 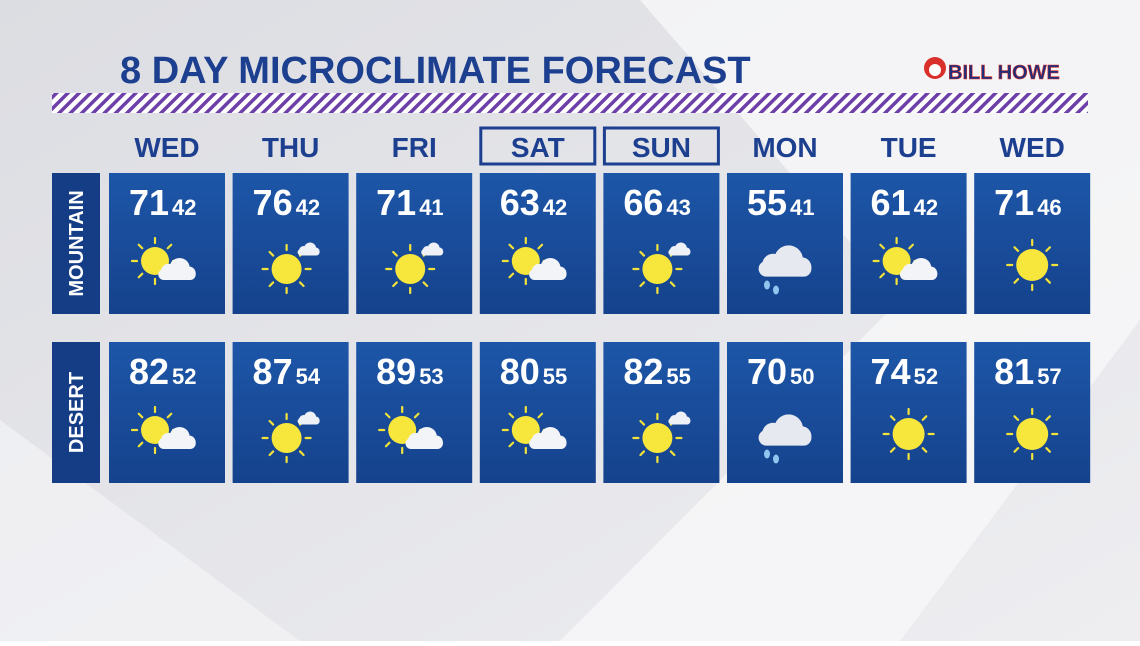 What do you see at coordinates (891, 202) in the screenshot?
I see `high-temp: 61` at bounding box center [891, 202].